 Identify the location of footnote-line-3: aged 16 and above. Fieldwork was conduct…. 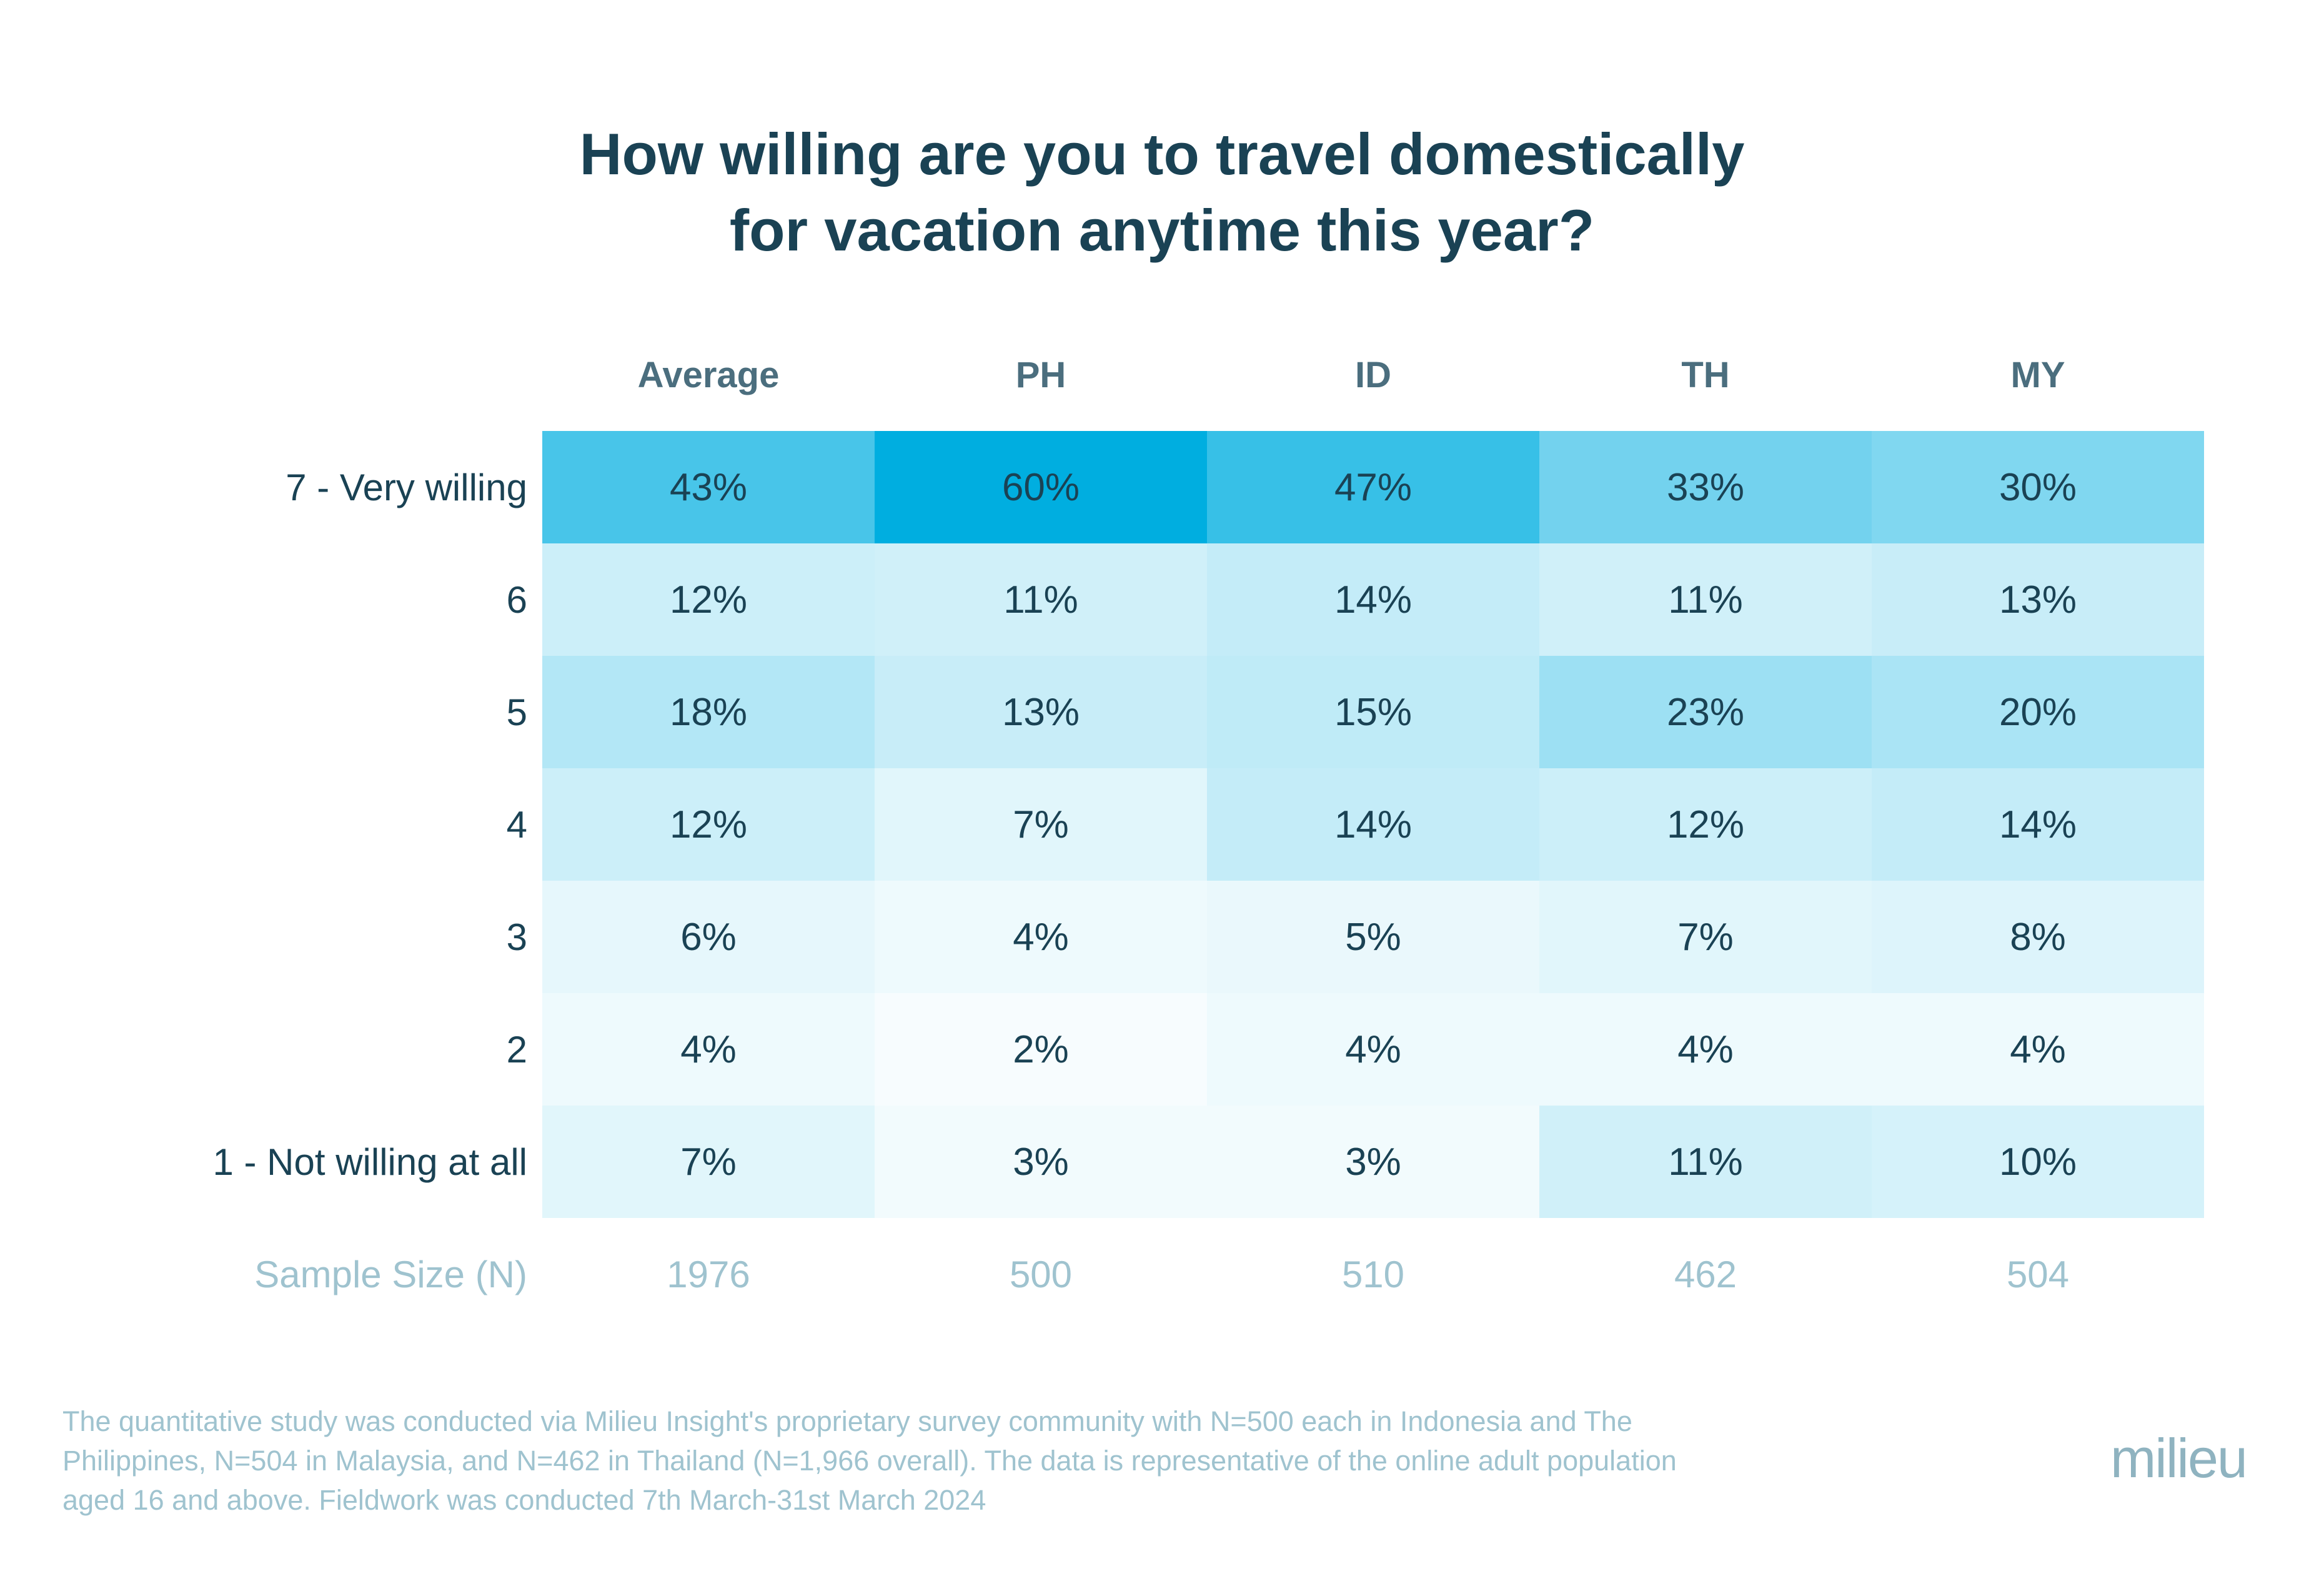
(524, 1500).